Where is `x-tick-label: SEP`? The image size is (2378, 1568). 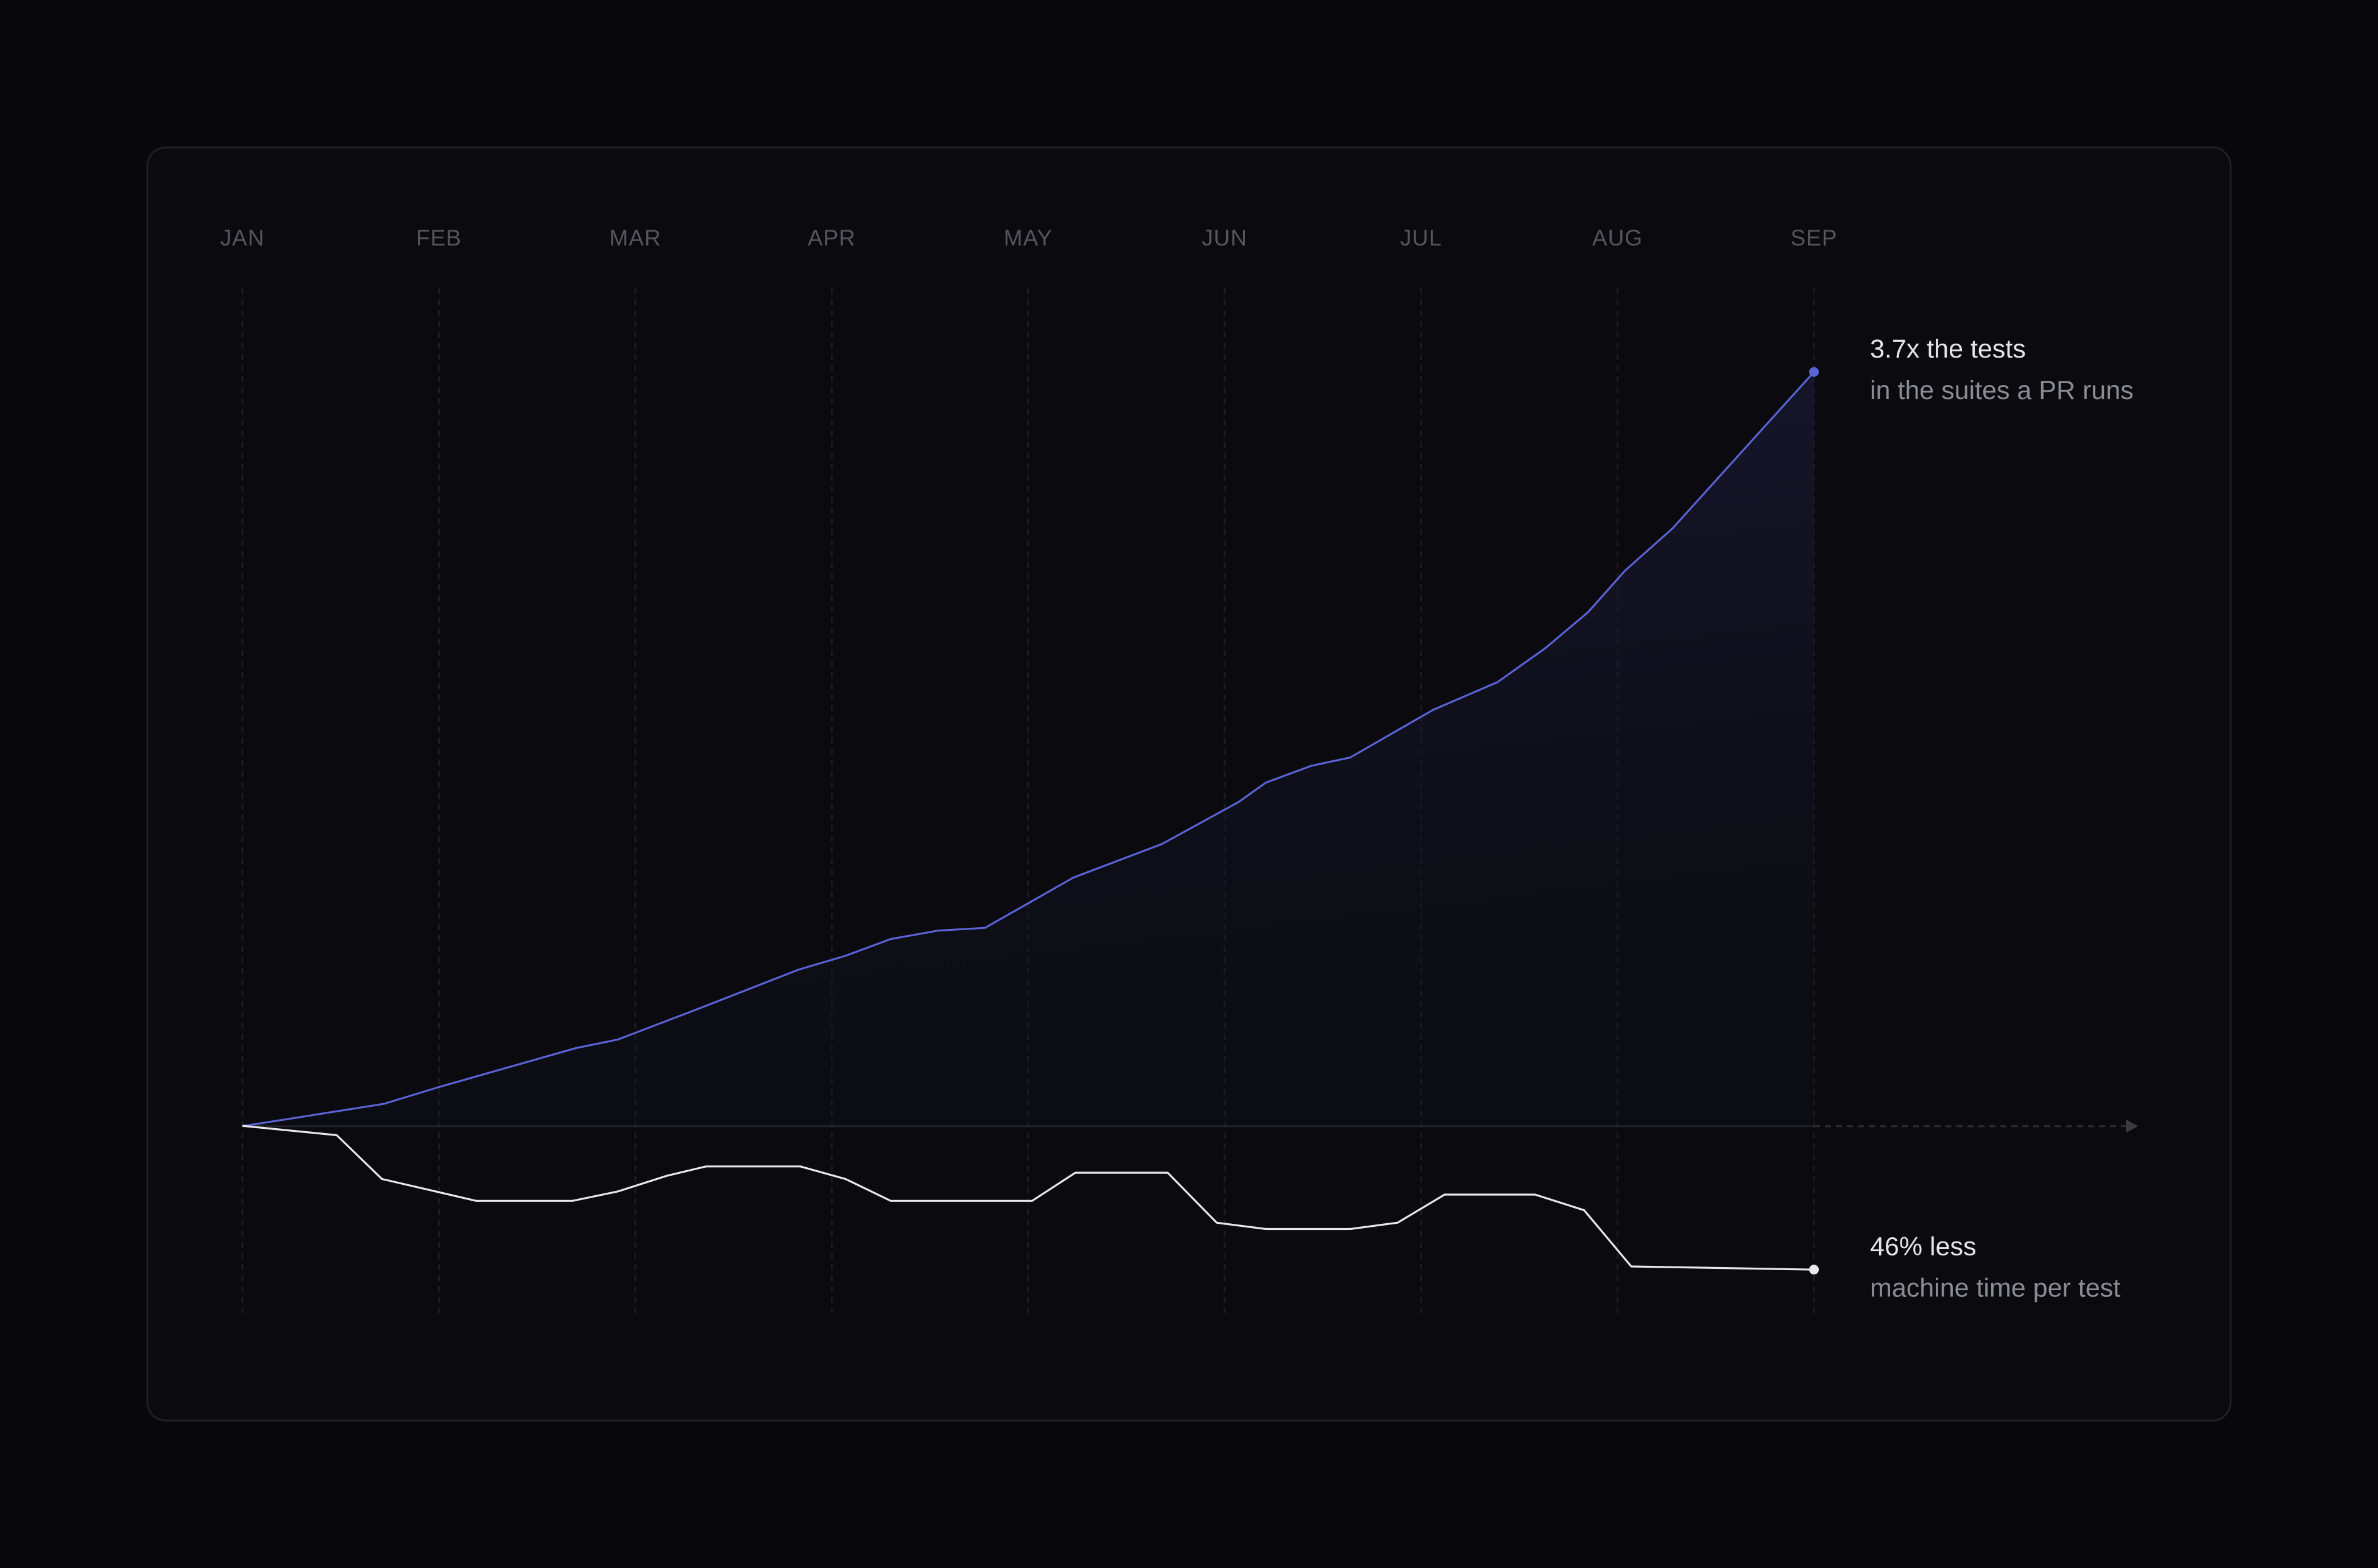
x-tick-label: SEP is located at coordinates (1814, 237).